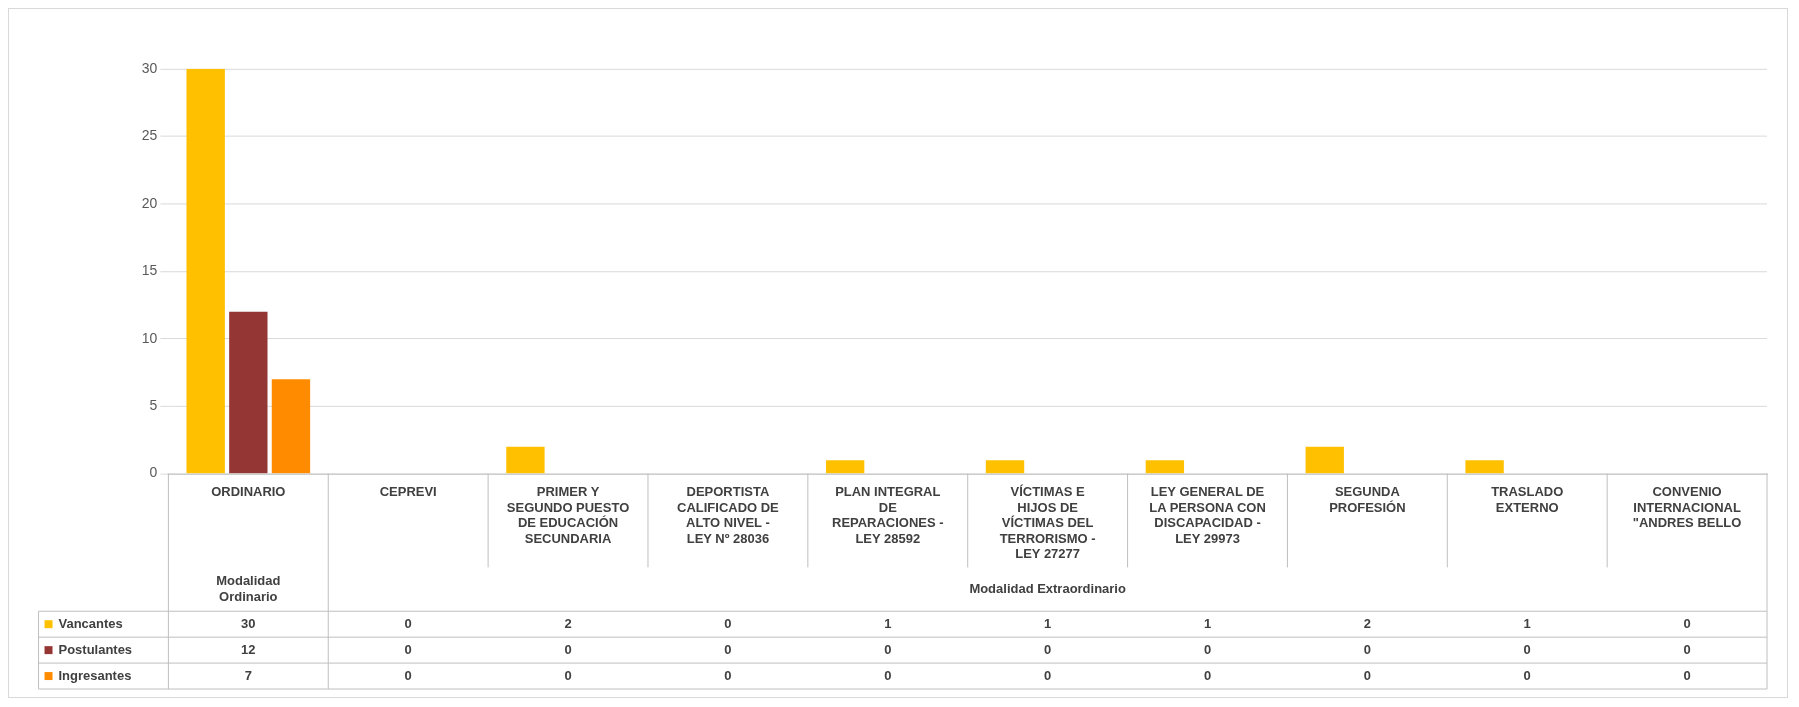 This screenshot has width=1799, height=707. What do you see at coordinates (888, 514) in the screenshot?
I see `x-tick-label: PLAN INTEGRAL DE REPARACIONES - LEY 28592` at bounding box center [888, 514].